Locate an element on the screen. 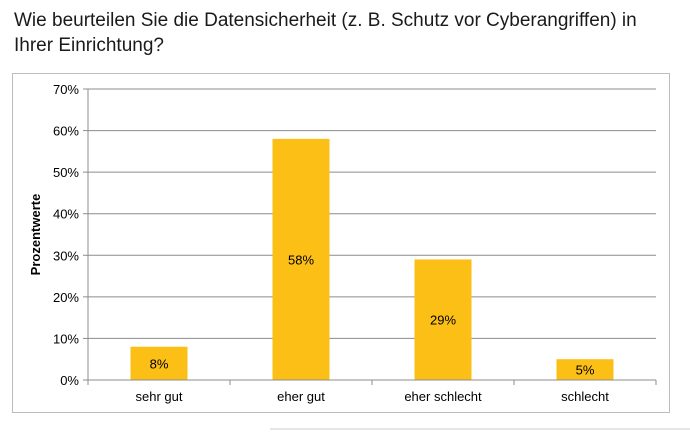  bar-eher-gut is located at coordinates (301, 259).